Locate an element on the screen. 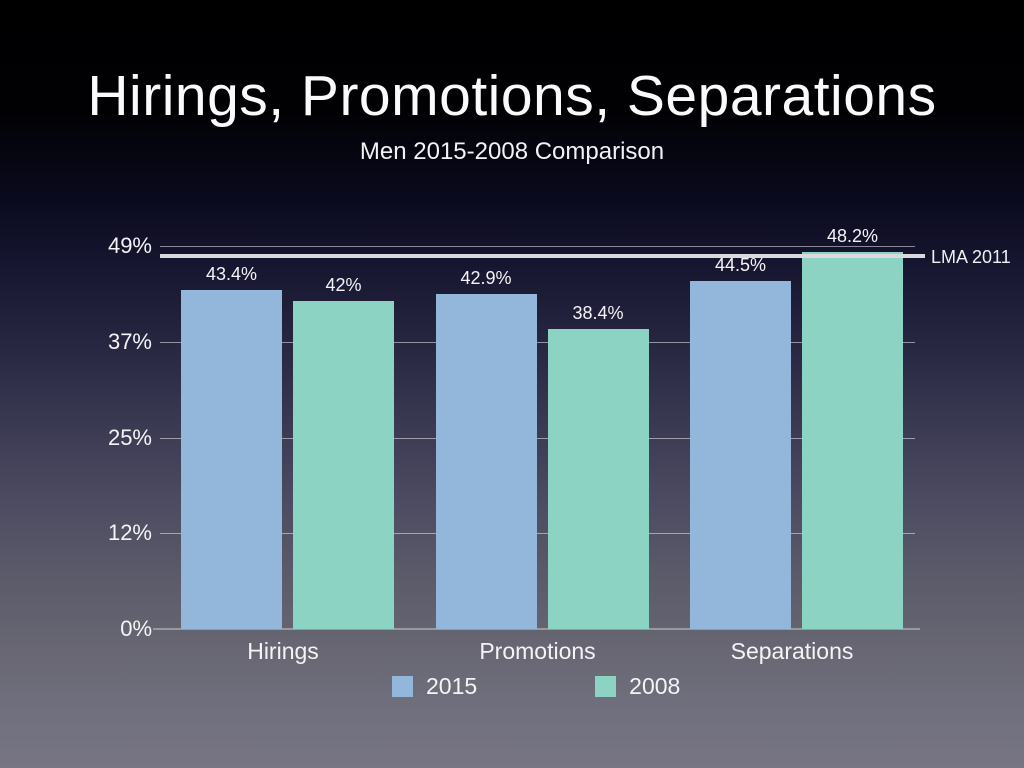 Image resolution: width=1024 pixels, height=768 pixels. legend-swatch-2015 is located at coordinates (402, 686).